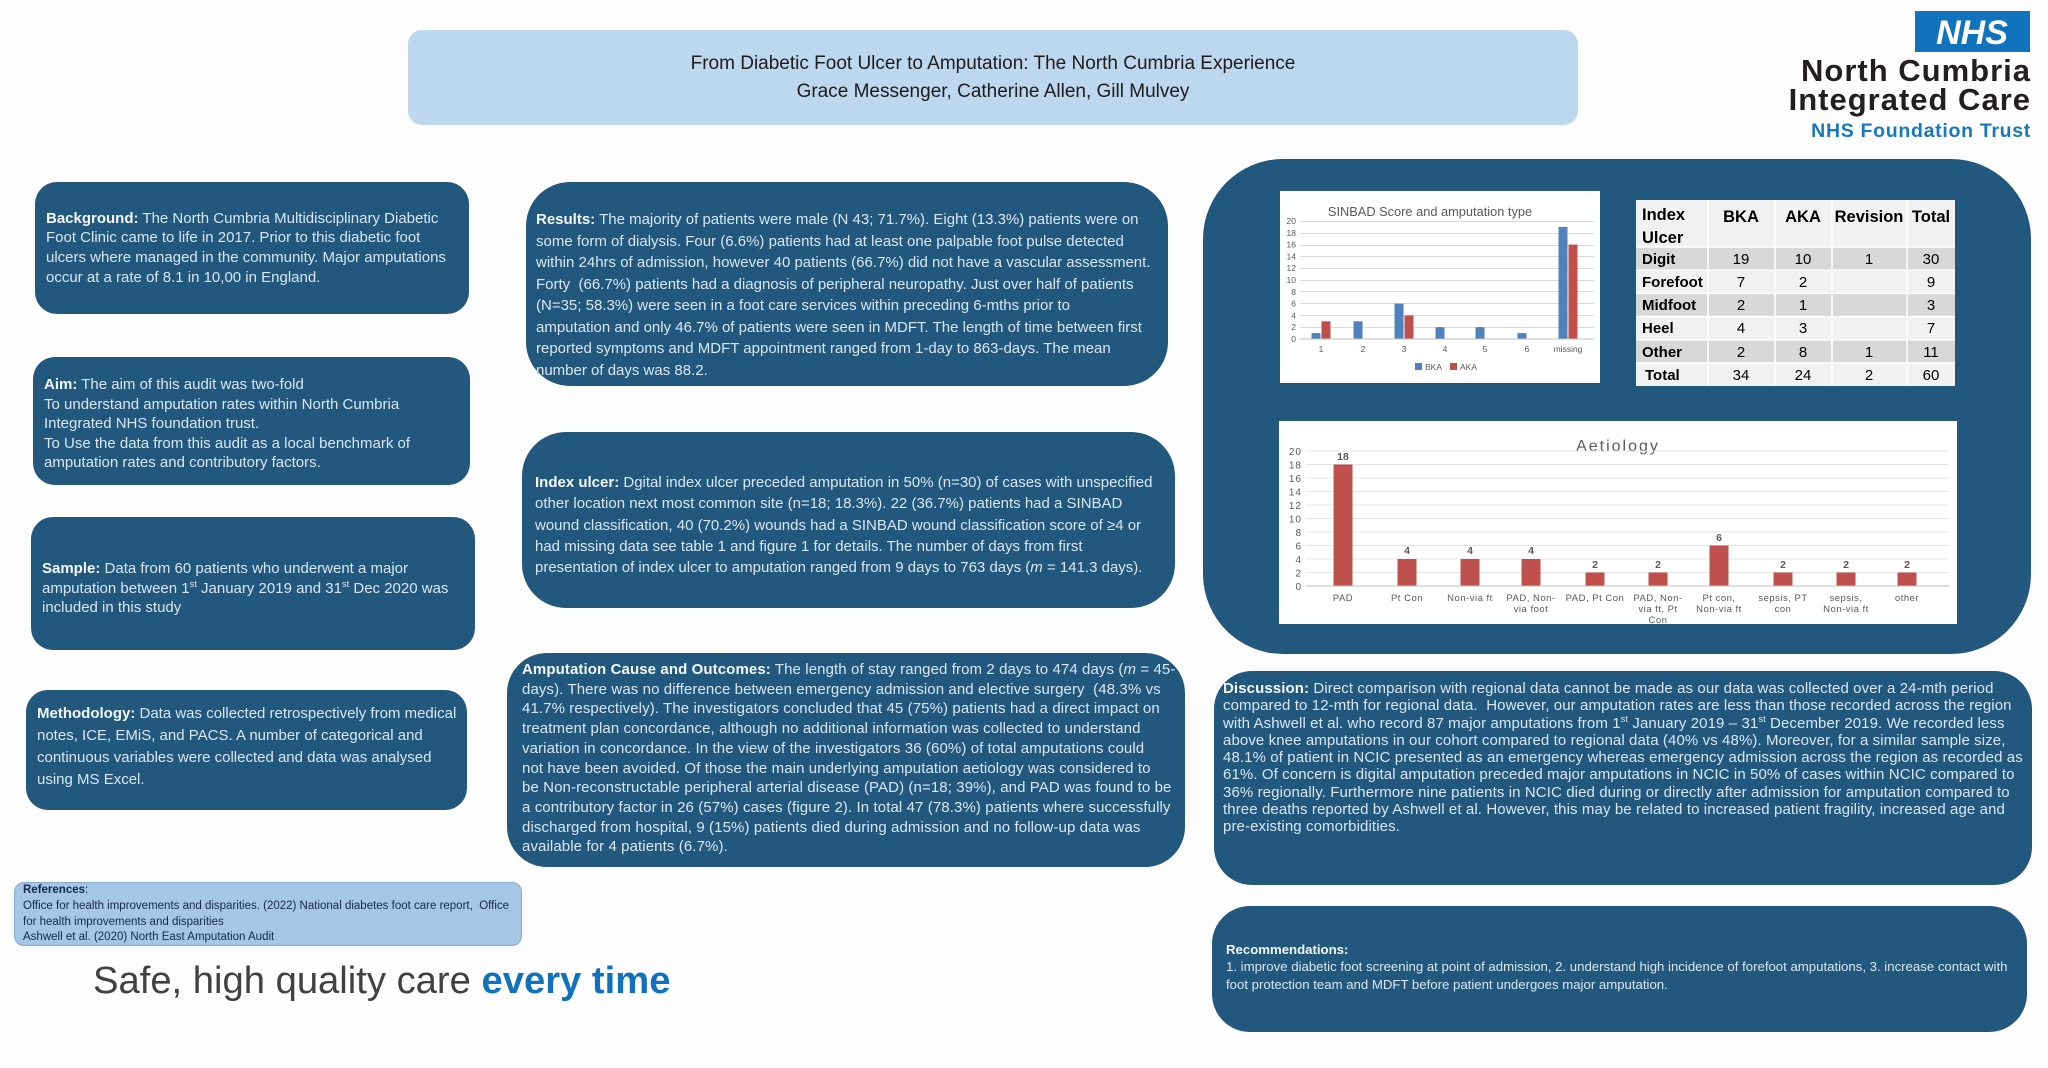  I want to click on svg-text: via foot, so click(1531, 609).